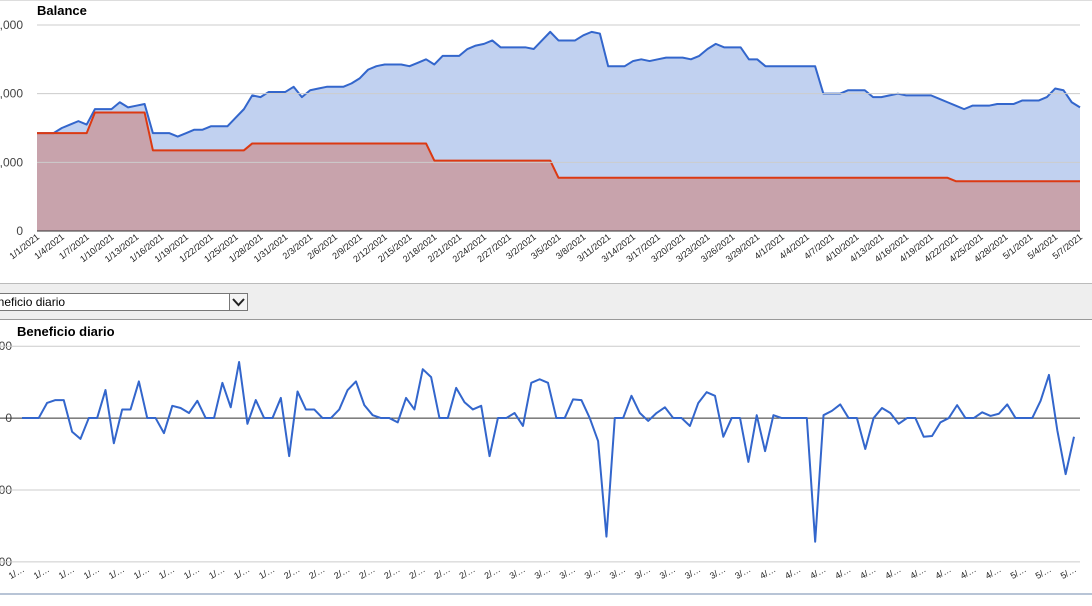  I want to click on y-tick-label: 4,000, so click(11, 94).